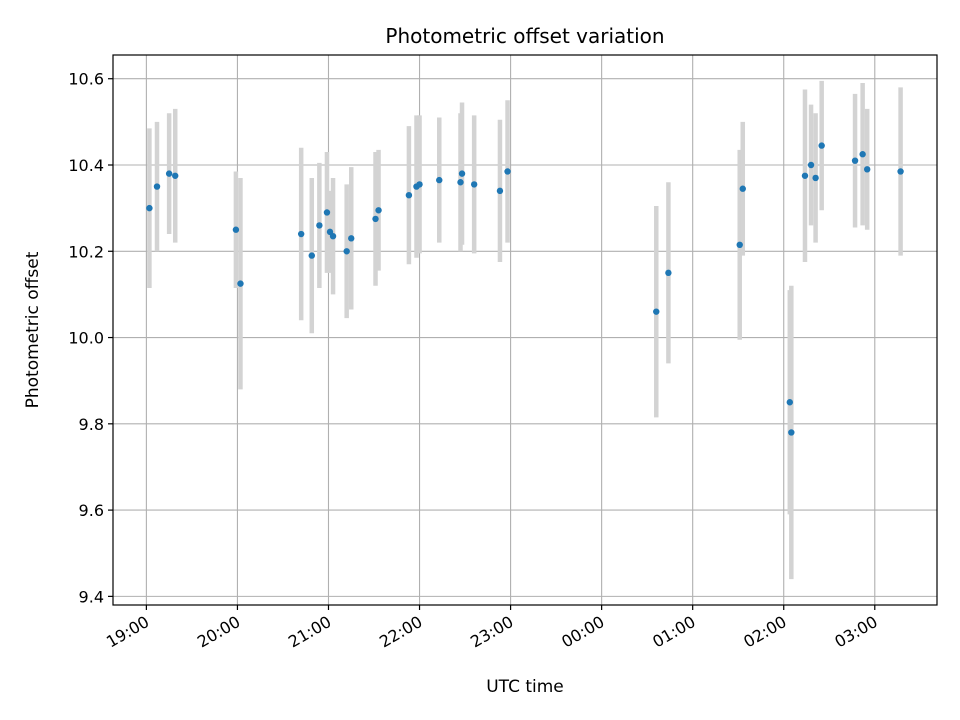 Image resolution: width=960 pixels, height=720 pixels. Describe the element at coordinates (86, 338) in the screenshot. I see `y-tick-label: 10.0` at that location.